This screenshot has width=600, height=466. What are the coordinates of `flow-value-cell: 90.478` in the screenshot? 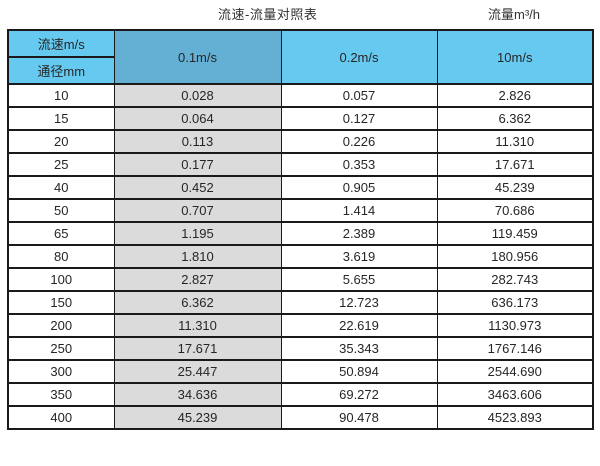 It's located at (359, 417).